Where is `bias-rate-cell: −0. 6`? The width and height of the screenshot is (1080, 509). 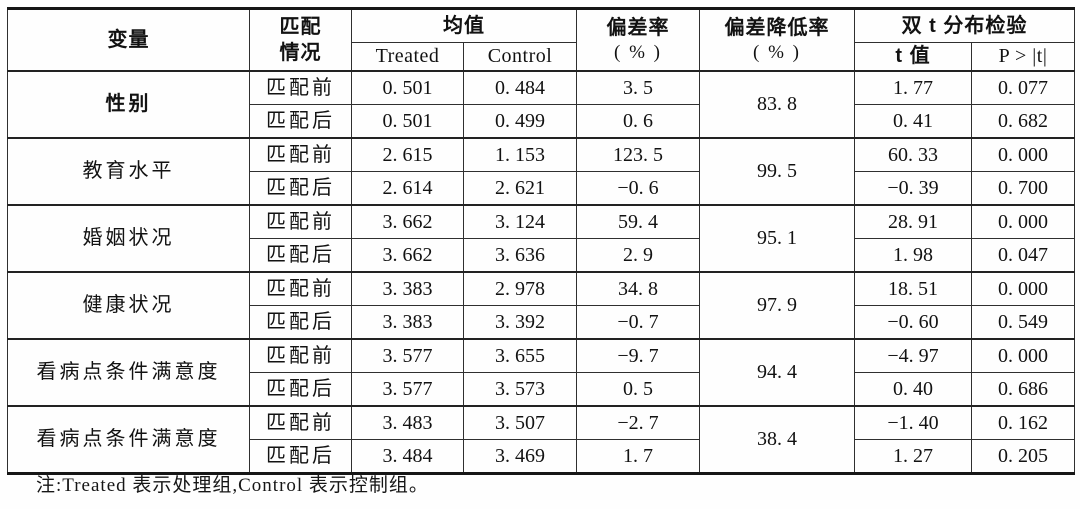 bias-rate-cell: −0. 6 is located at coordinates (638, 188).